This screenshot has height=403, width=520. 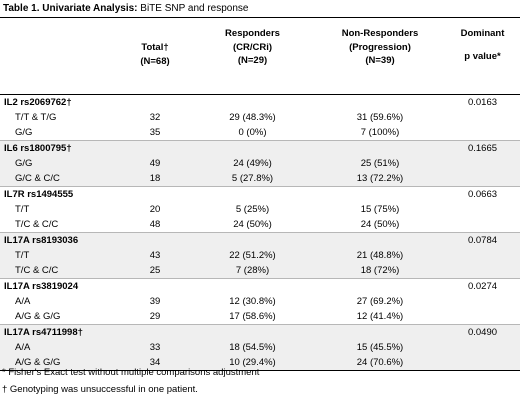 I want to click on caption-text: BiTE SNP and response, so click(x=194, y=8).